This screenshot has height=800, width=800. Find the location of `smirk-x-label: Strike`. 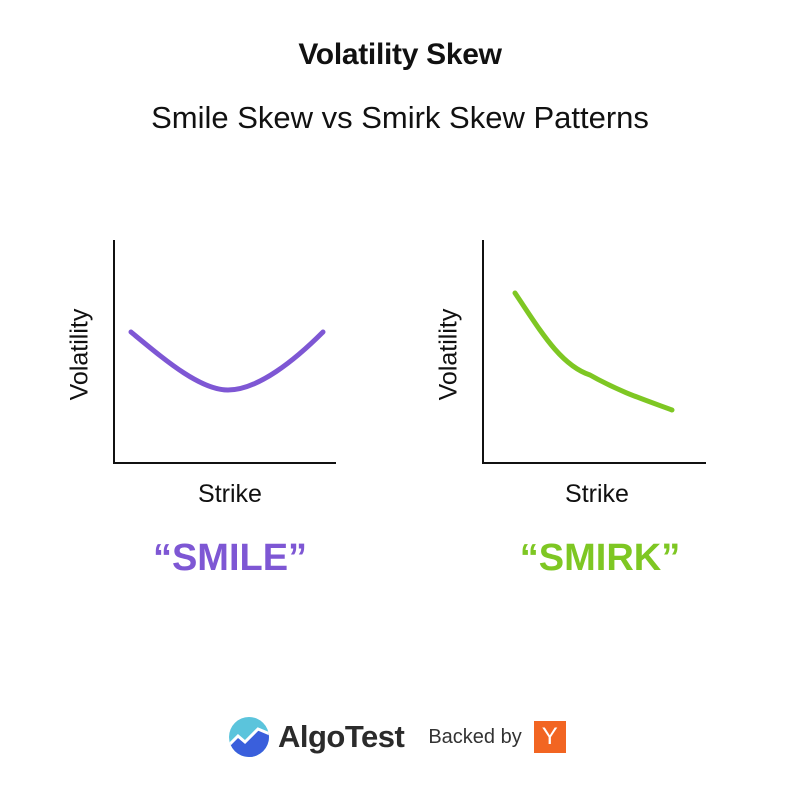

smirk-x-label: Strike is located at coordinates (597, 494).